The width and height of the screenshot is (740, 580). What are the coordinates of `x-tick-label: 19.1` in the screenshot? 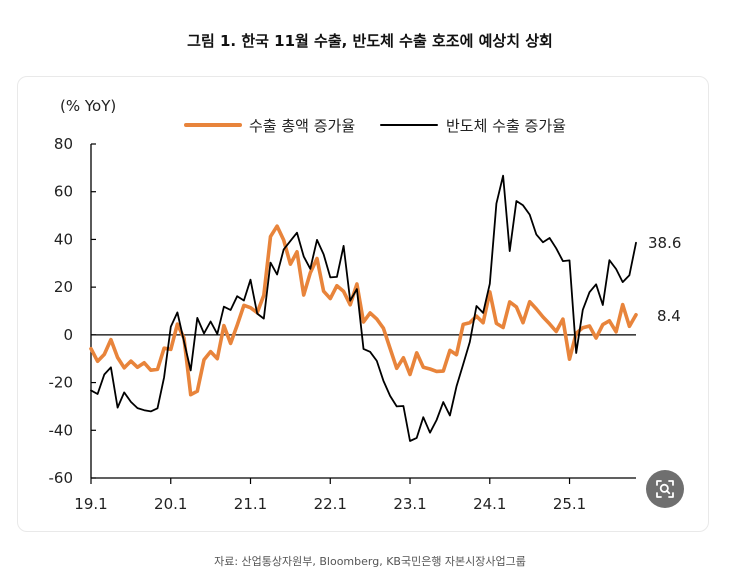 It's located at (90, 504).